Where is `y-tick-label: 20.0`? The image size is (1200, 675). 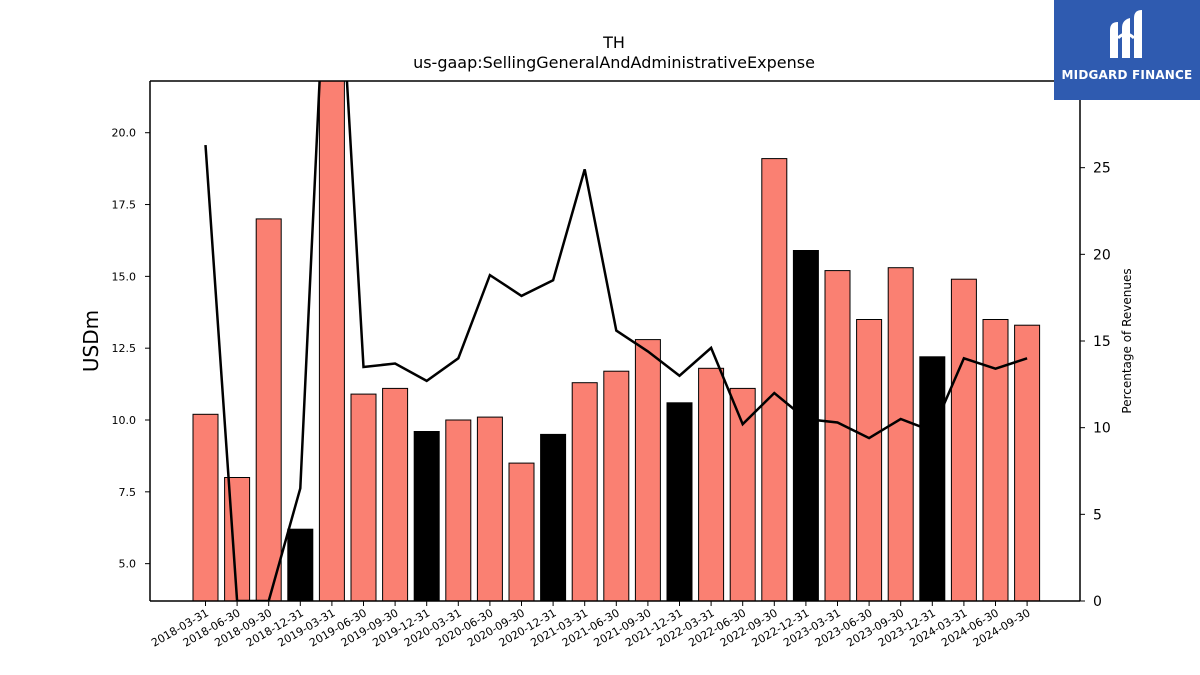 y-tick-label: 20.0 is located at coordinates (124, 133).